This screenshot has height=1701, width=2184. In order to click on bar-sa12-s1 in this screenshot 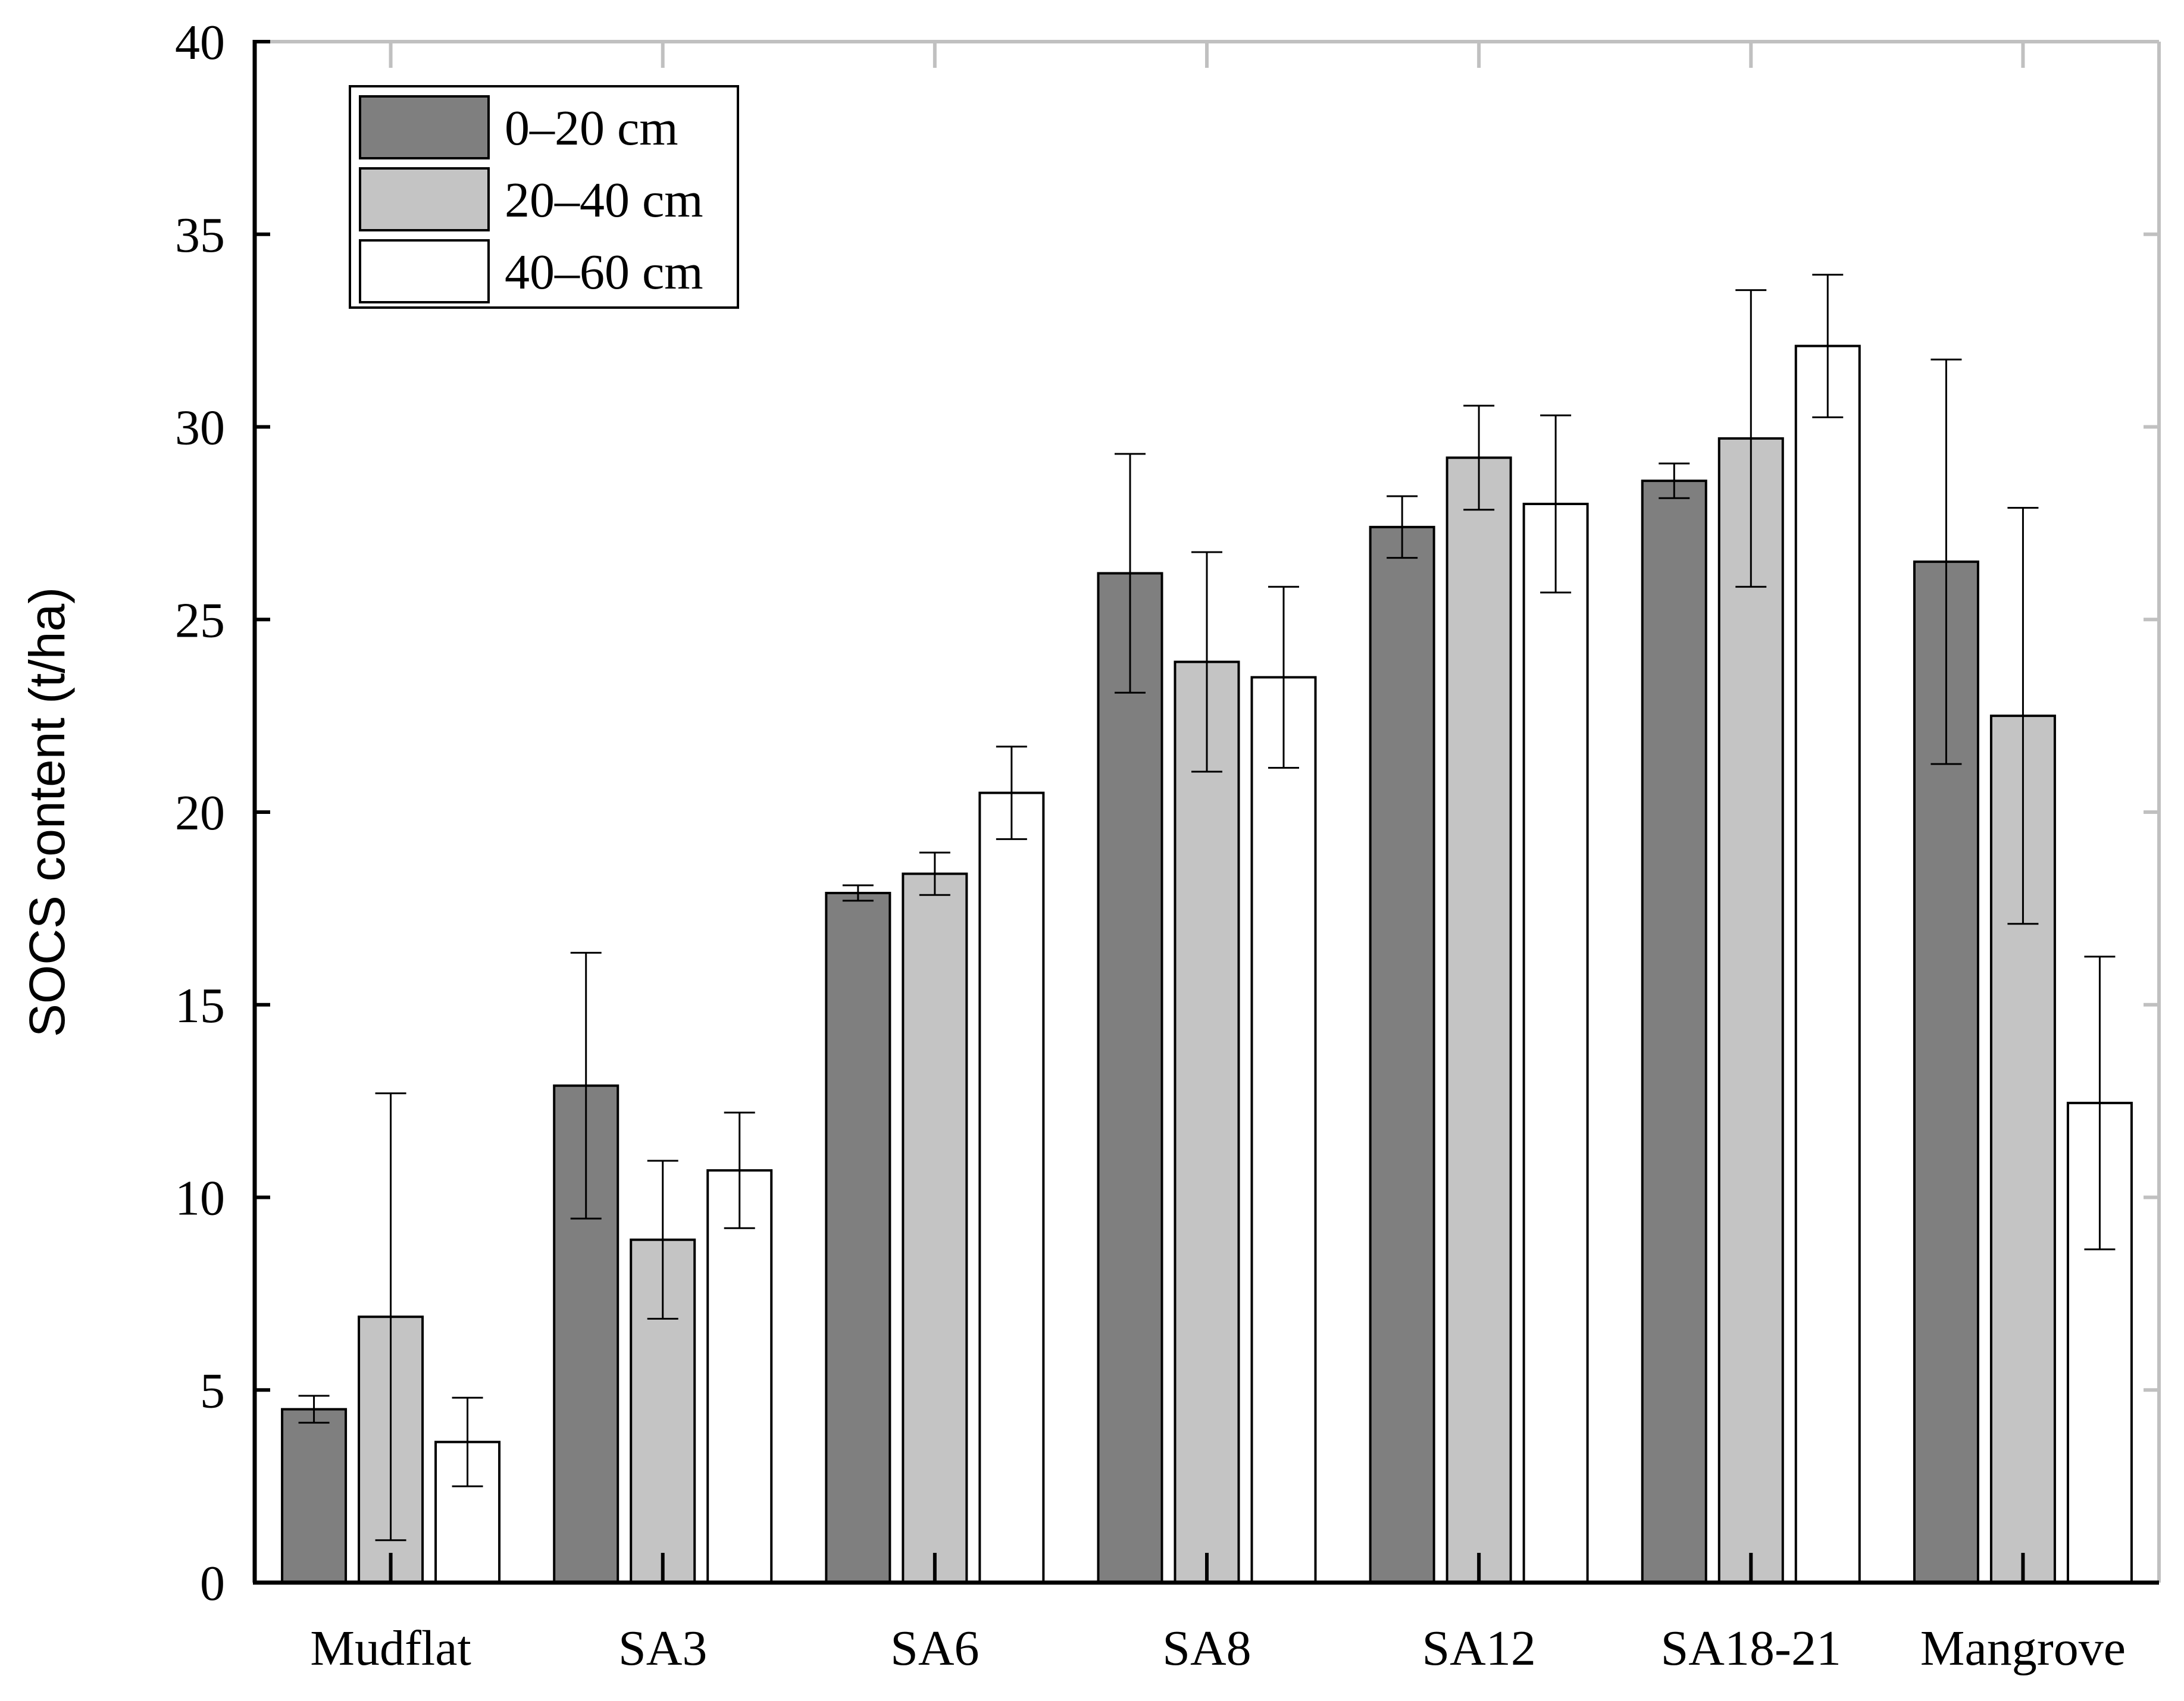, I will do `click(1402, 1055)`.